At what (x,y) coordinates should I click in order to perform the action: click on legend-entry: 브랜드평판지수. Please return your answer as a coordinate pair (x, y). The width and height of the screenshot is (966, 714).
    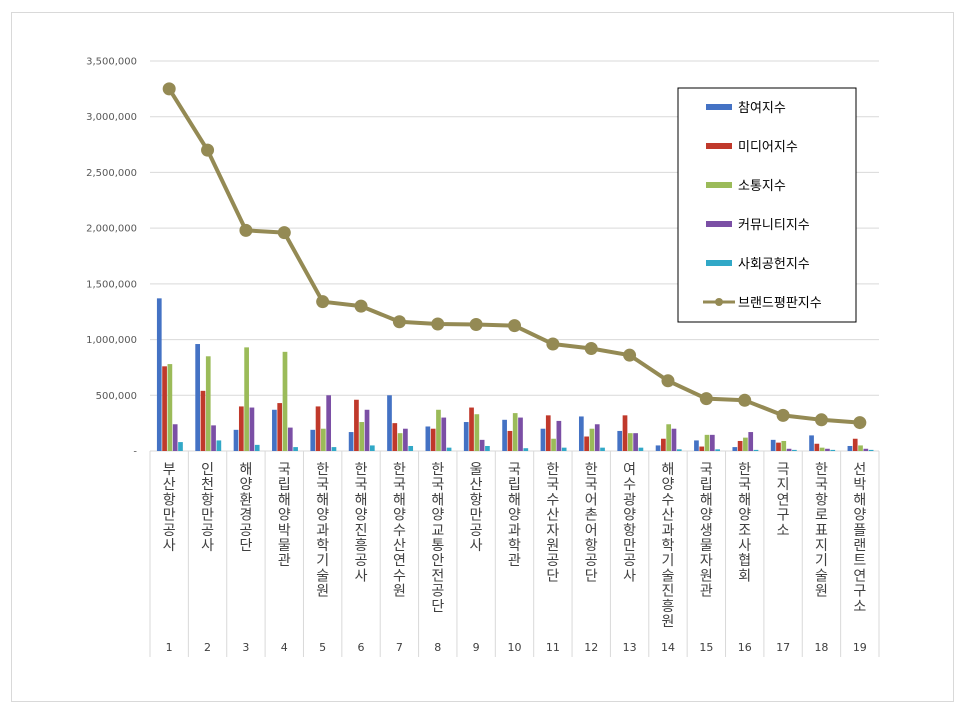
    Looking at the image, I should click on (780, 303).